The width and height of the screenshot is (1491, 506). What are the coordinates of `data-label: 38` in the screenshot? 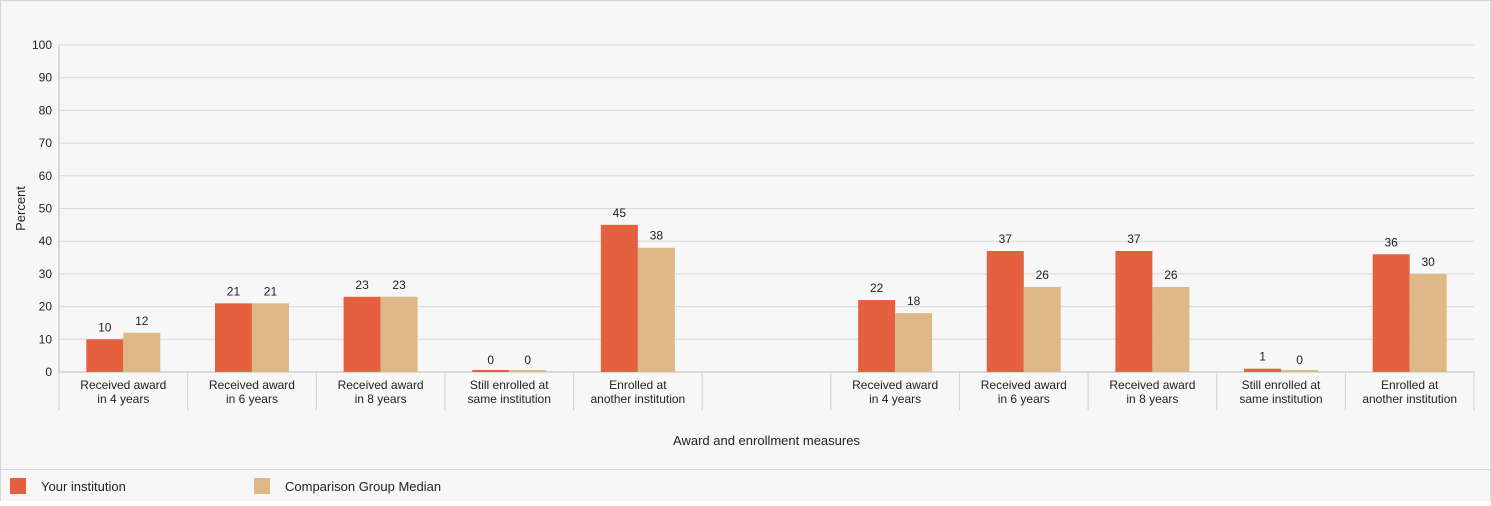 It's located at (657, 236).